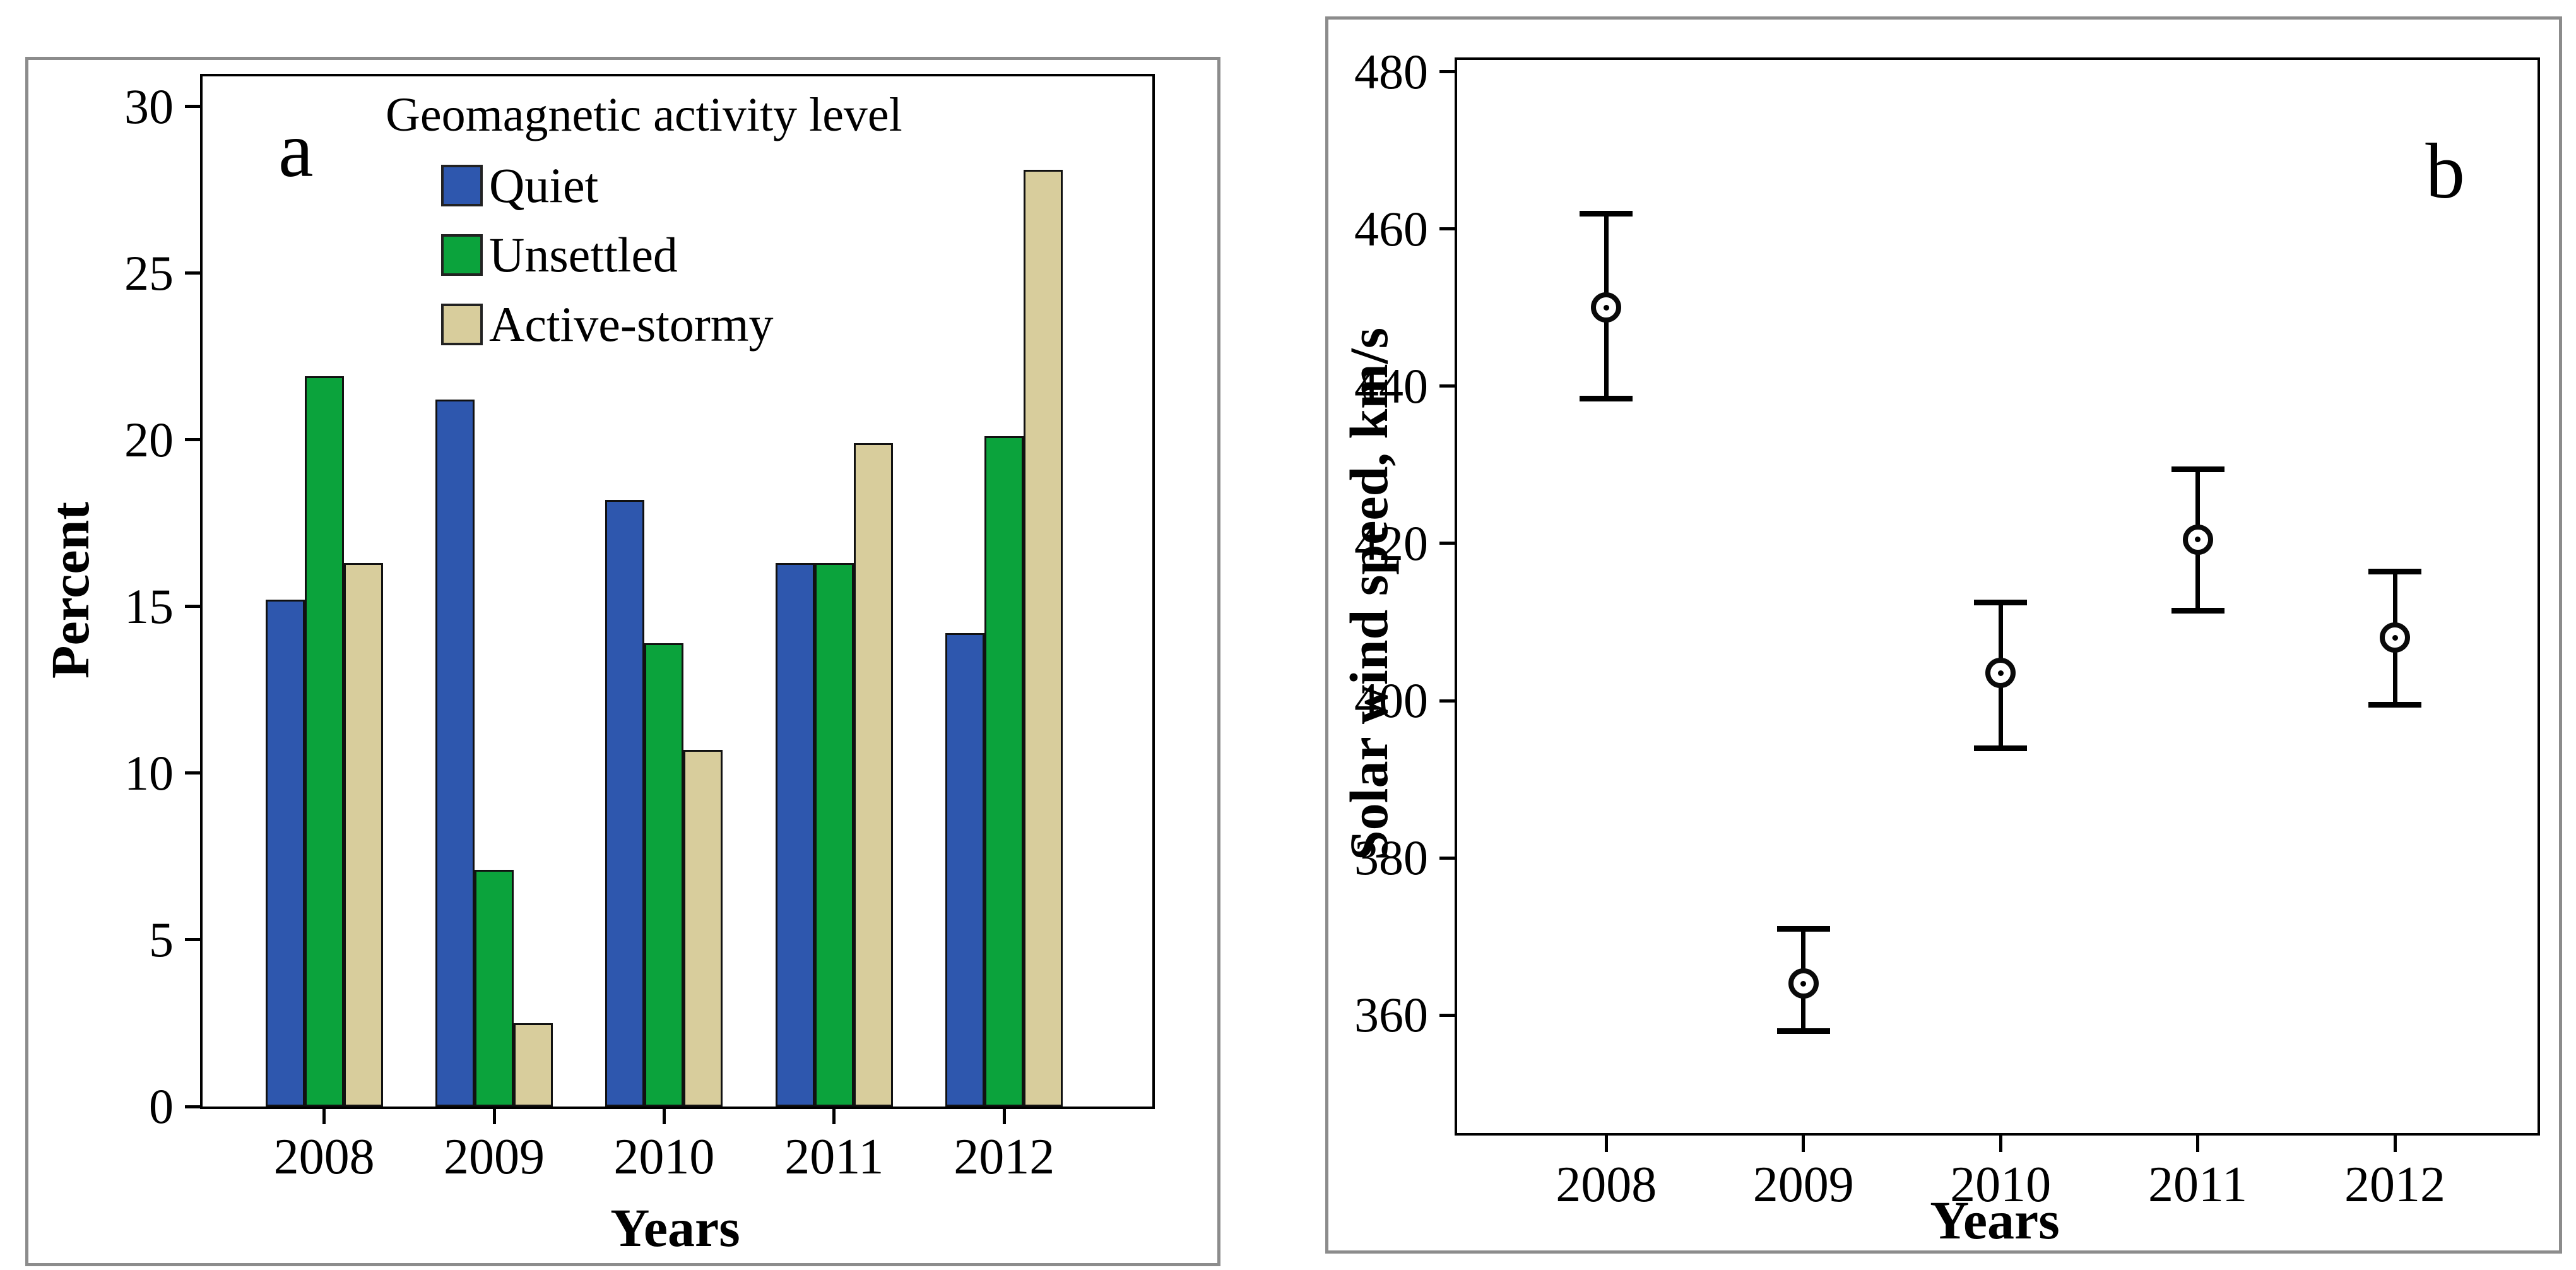  What do you see at coordinates (296, 150) in the screenshot?
I see `panel-letter-a: a` at bounding box center [296, 150].